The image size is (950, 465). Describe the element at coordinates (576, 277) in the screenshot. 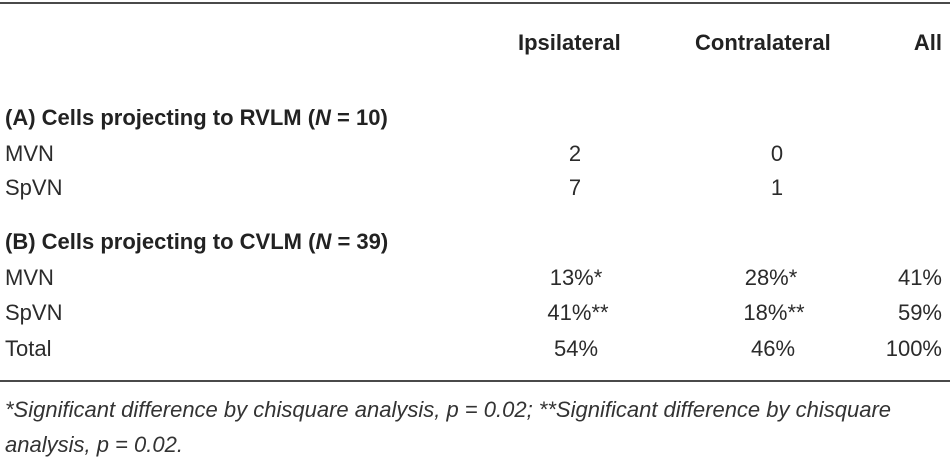

I see `table-cell-ipsilateral: 13%*` at that location.